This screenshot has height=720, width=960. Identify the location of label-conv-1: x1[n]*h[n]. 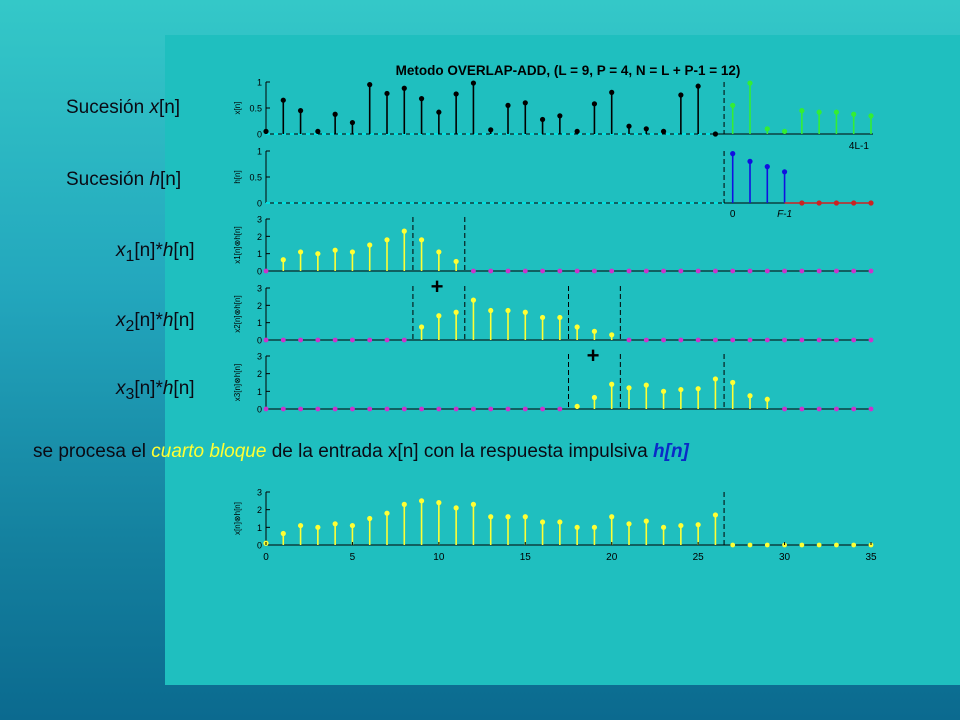
(155, 252).